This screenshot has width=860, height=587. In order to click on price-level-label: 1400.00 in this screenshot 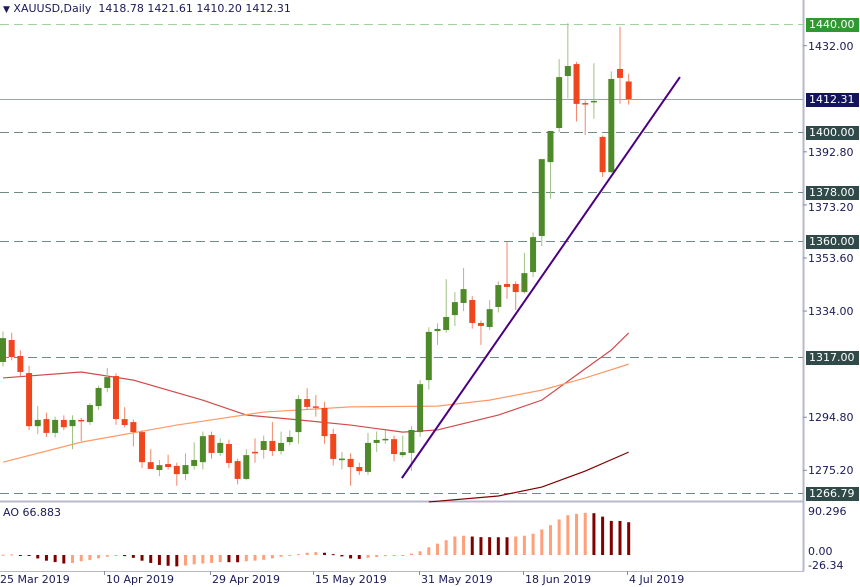, I will do `click(832, 132)`.